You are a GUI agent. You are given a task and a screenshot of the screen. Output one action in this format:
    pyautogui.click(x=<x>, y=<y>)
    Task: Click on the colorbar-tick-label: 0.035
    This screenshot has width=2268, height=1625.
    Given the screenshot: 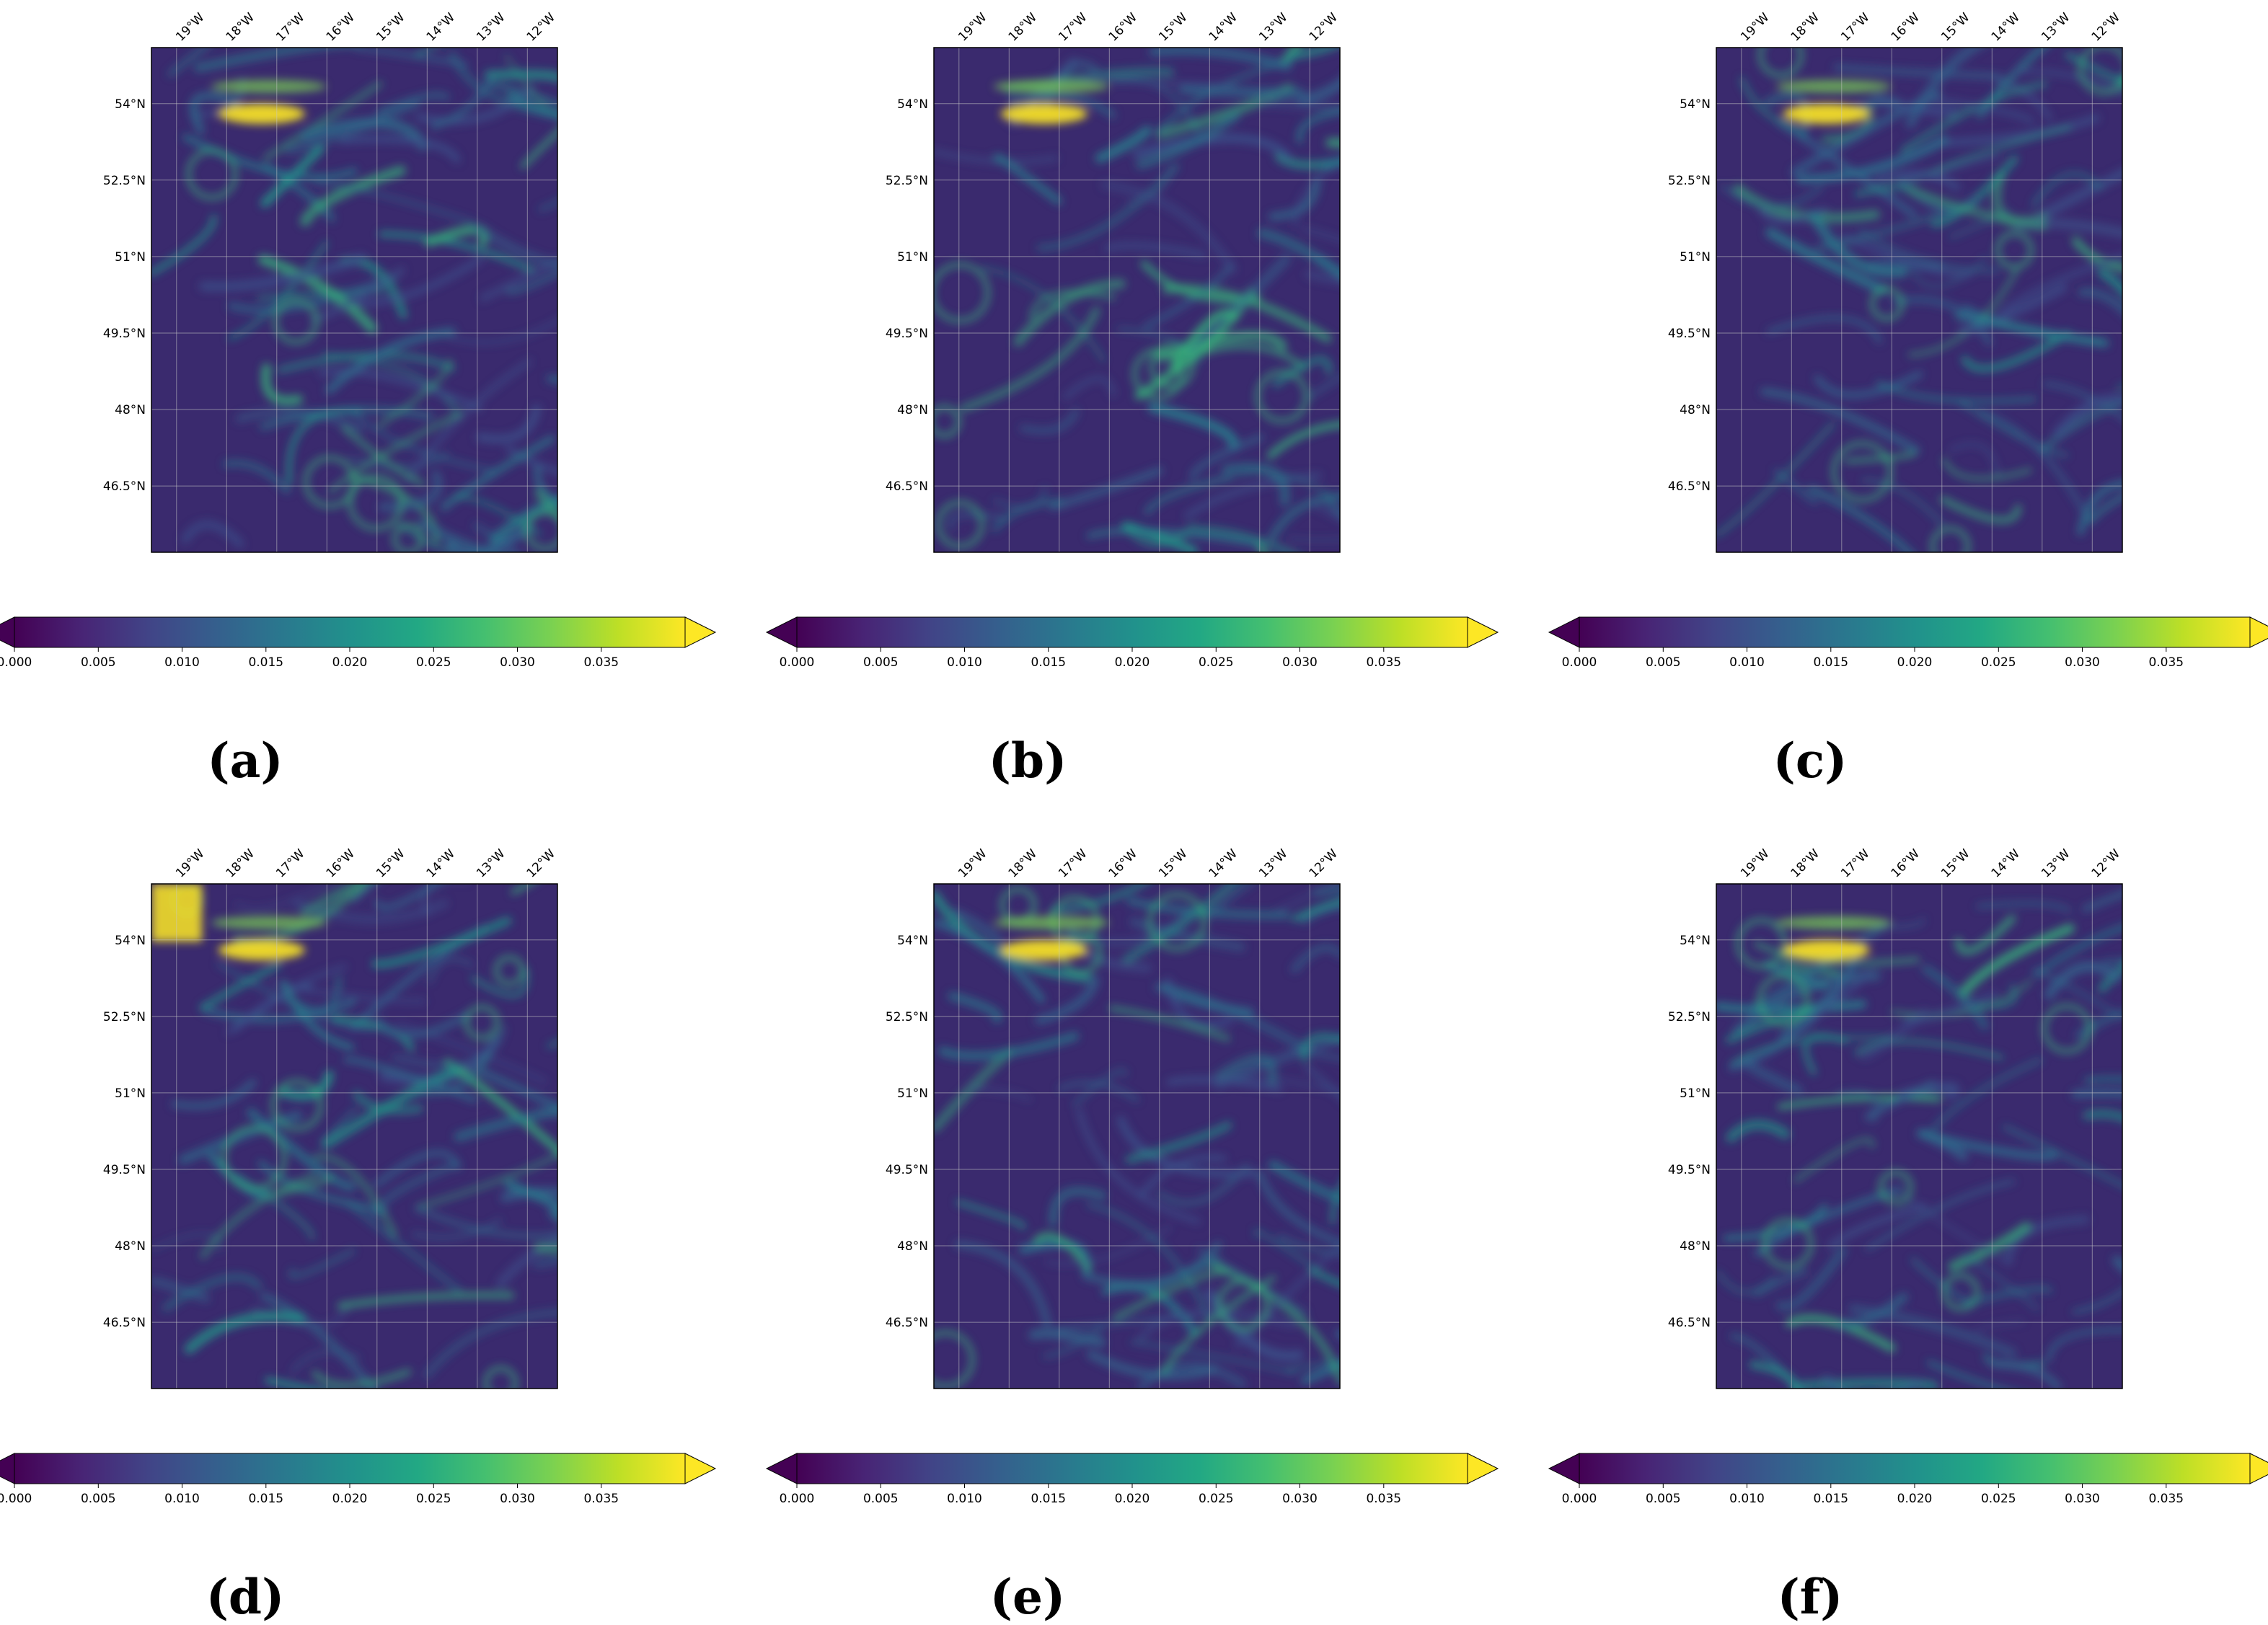 What is the action you would take?
    pyautogui.click(x=2166, y=662)
    